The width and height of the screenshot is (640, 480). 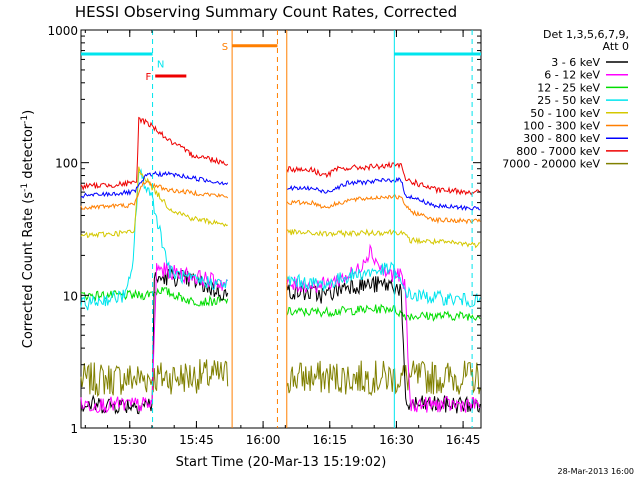 I want to click on footer-date: 28-Mar-2013 16:00, so click(x=596, y=471).